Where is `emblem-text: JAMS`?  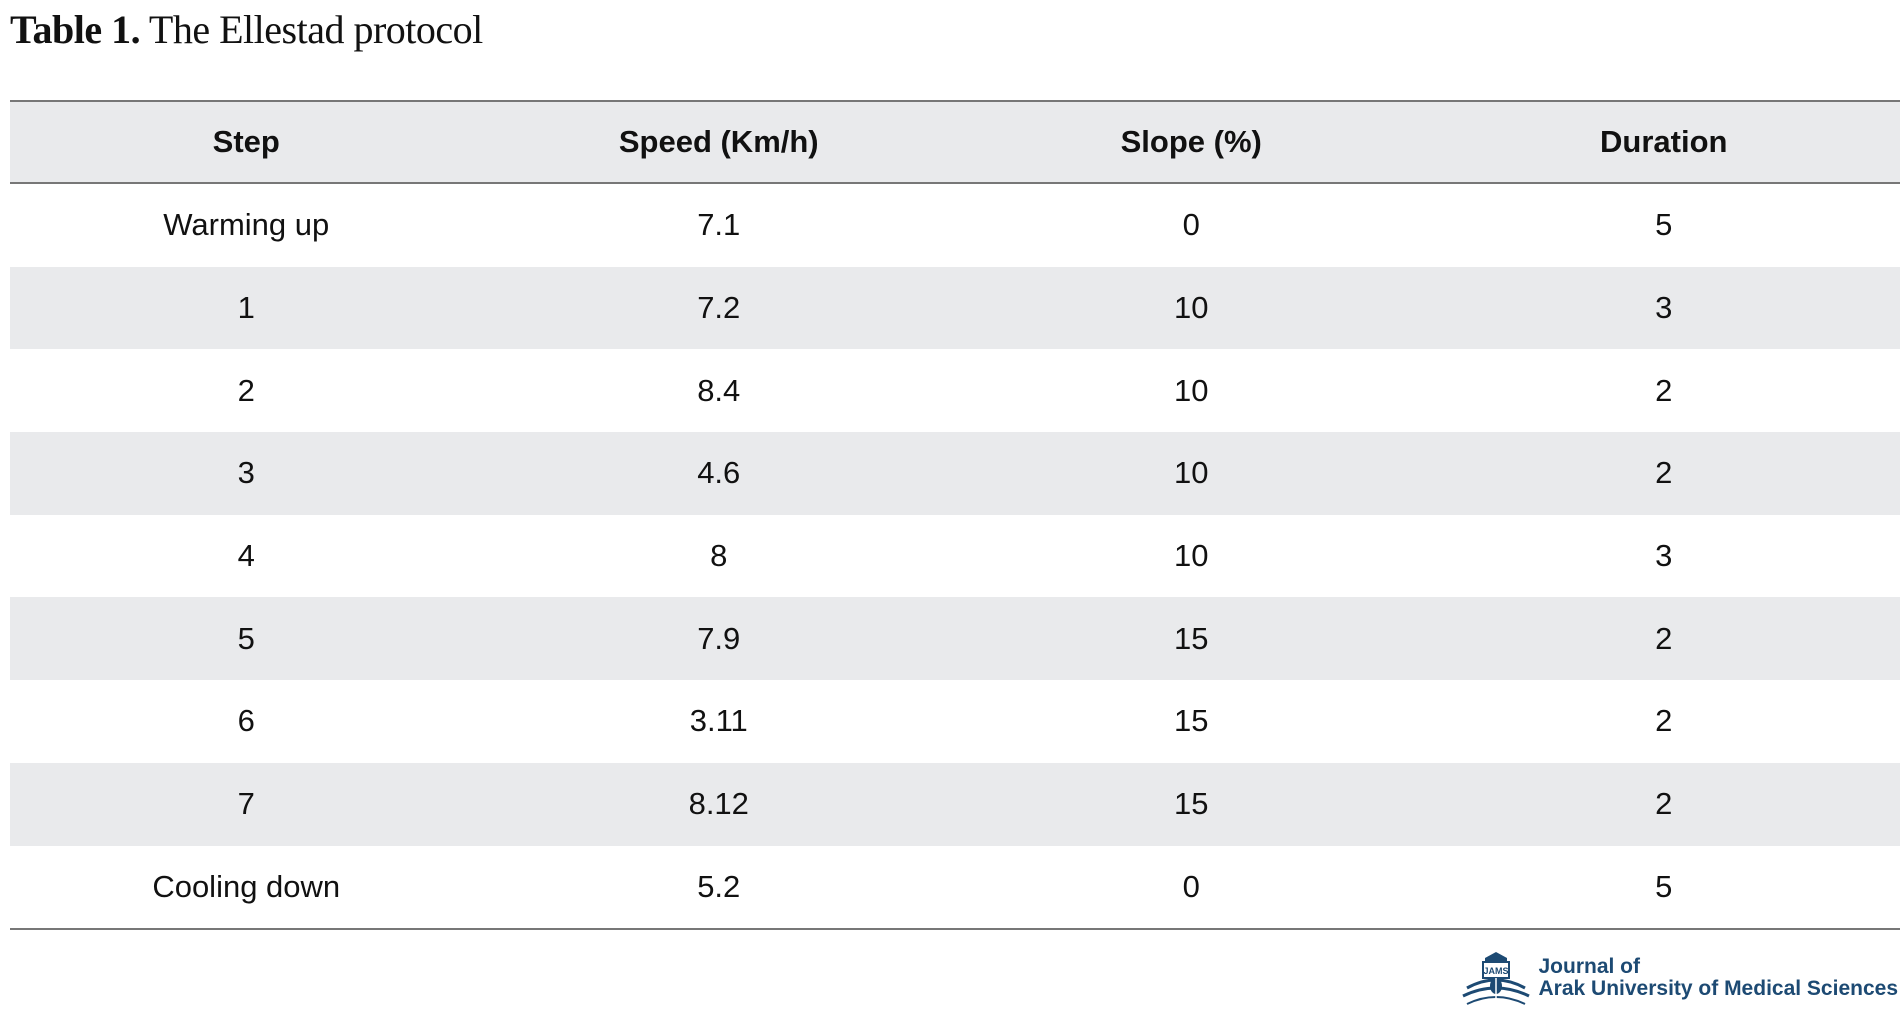 emblem-text: JAMS is located at coordinates (1495, 971).